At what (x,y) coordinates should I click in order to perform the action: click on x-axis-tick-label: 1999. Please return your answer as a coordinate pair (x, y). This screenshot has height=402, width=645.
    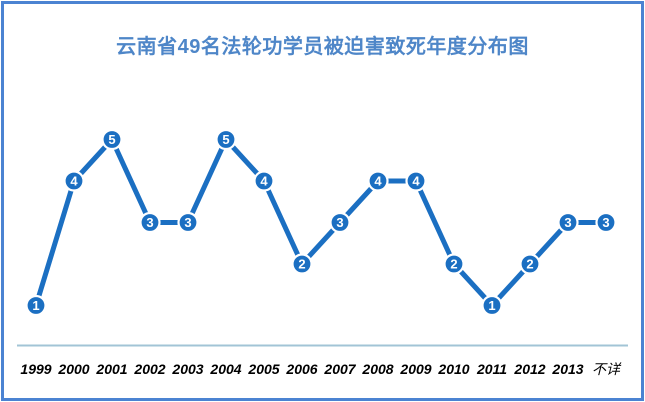
    Looking at the image, I should click on (35, 369).